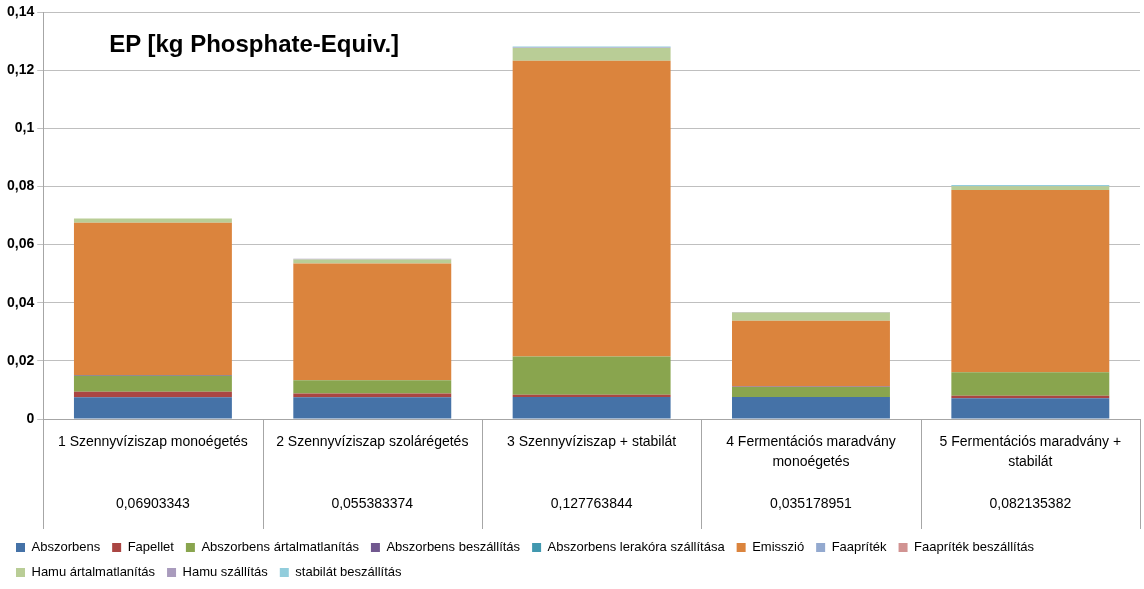  Describe the element at coordinates (591, 502) in the screenshot. I see `text: 0,127763844` at that location.